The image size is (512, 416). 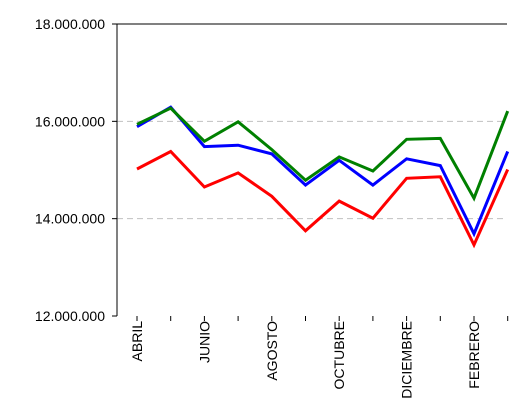 I want to click on x-tick-label: JUNIO, so click(x=204, y=342).